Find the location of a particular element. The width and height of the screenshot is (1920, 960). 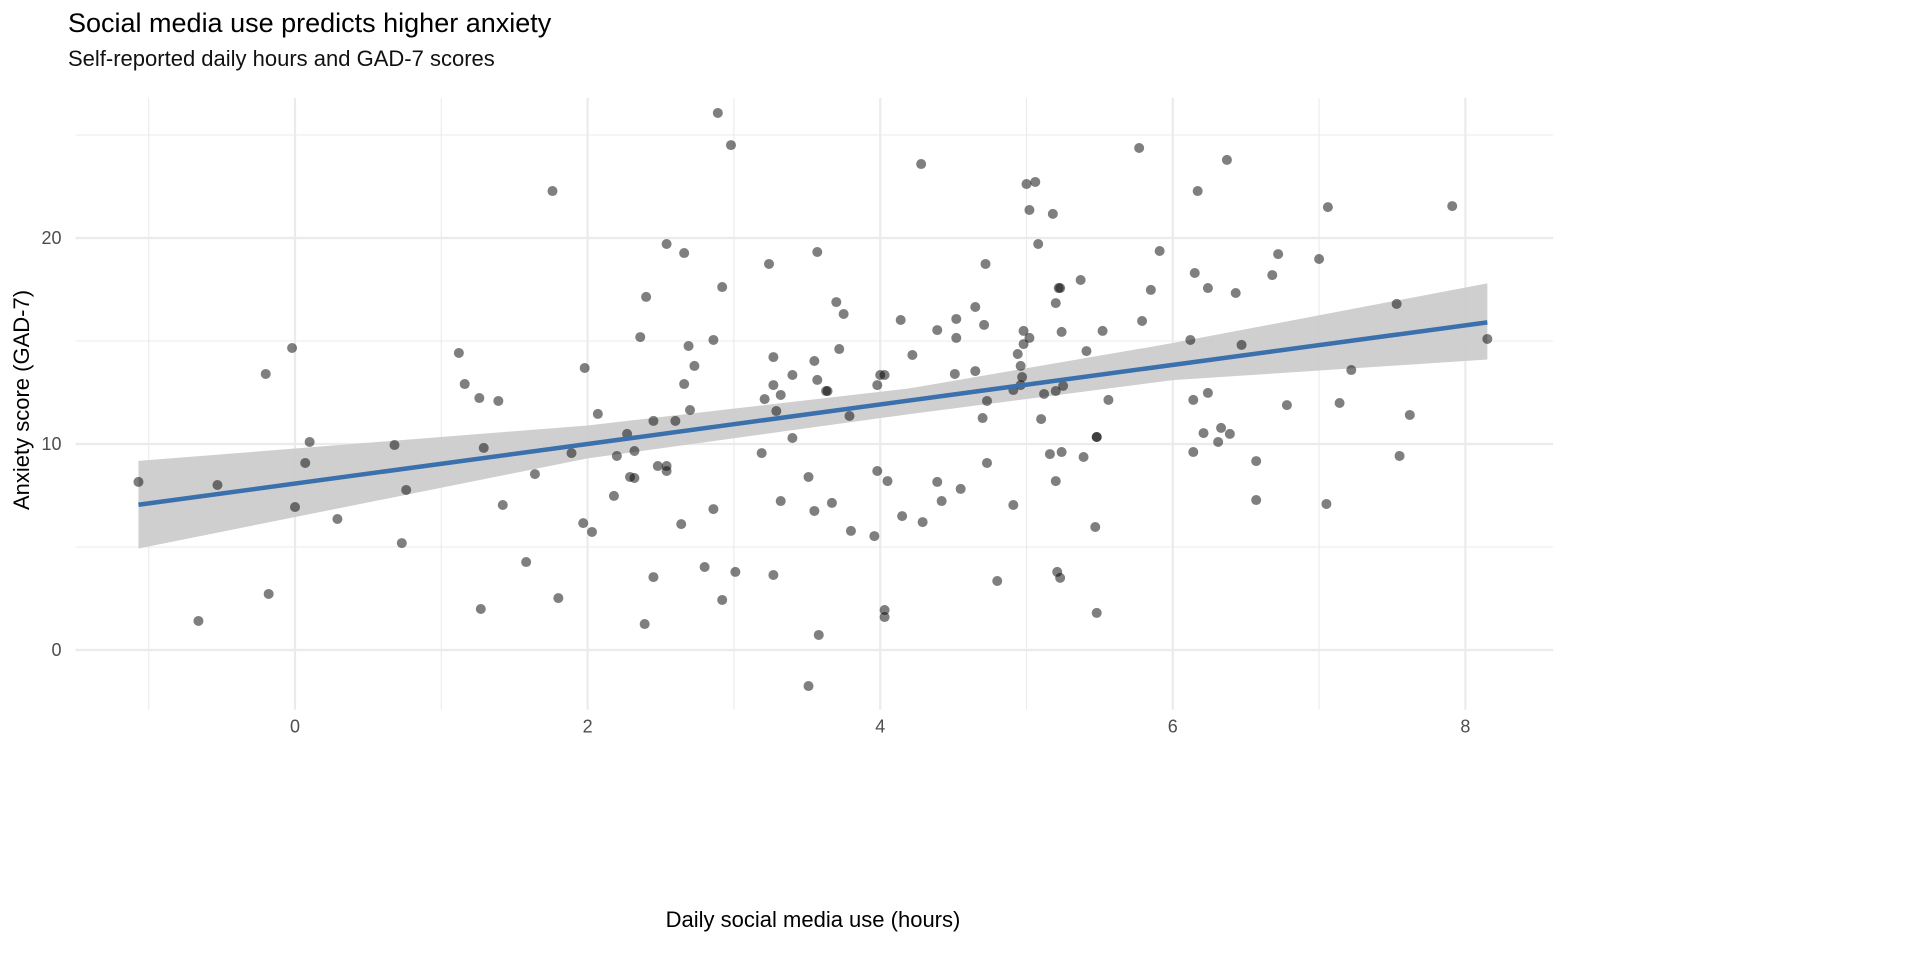

y-tick-label: 0 is located at coordinates (57, 650).